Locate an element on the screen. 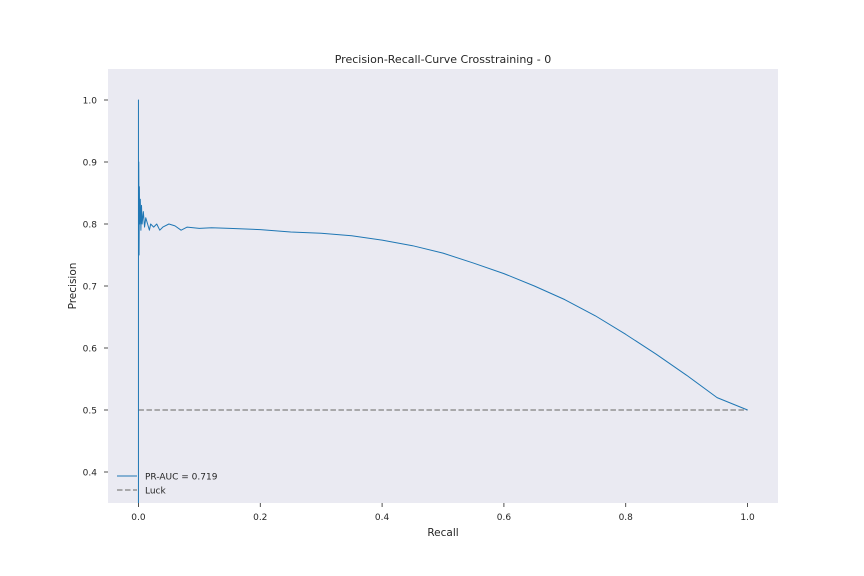  y-axis-label: Precision is located at coordinates (73, 286).